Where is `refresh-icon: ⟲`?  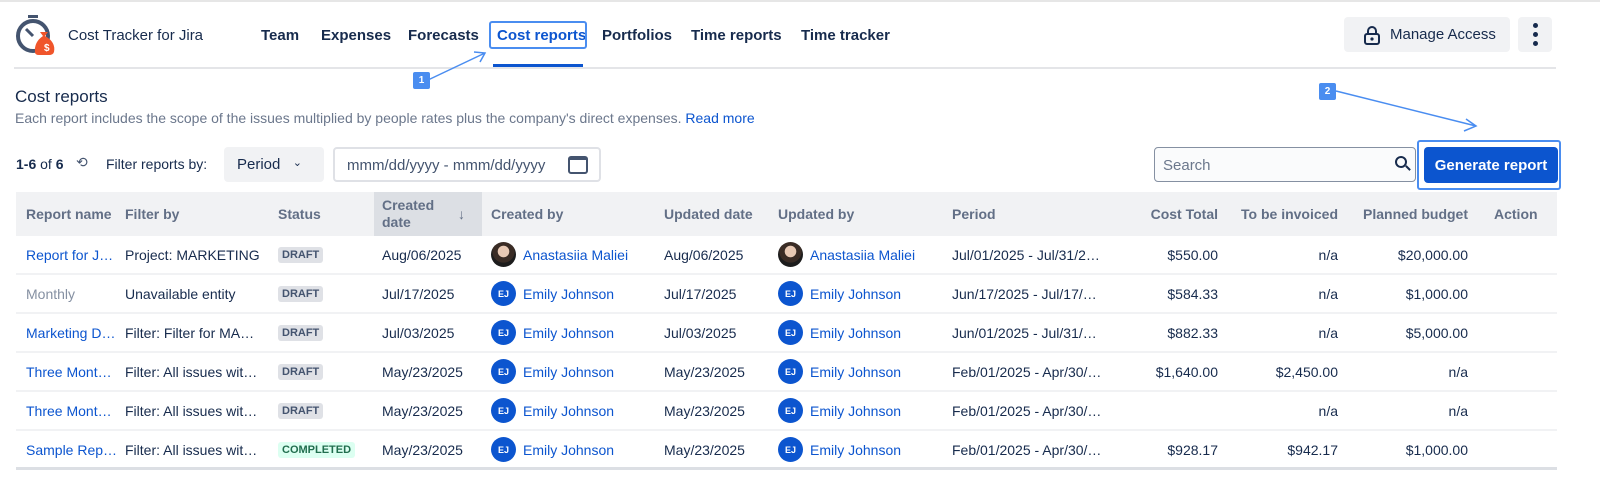 refresh-icon: ⟲ is located at coordinates (82, 162).